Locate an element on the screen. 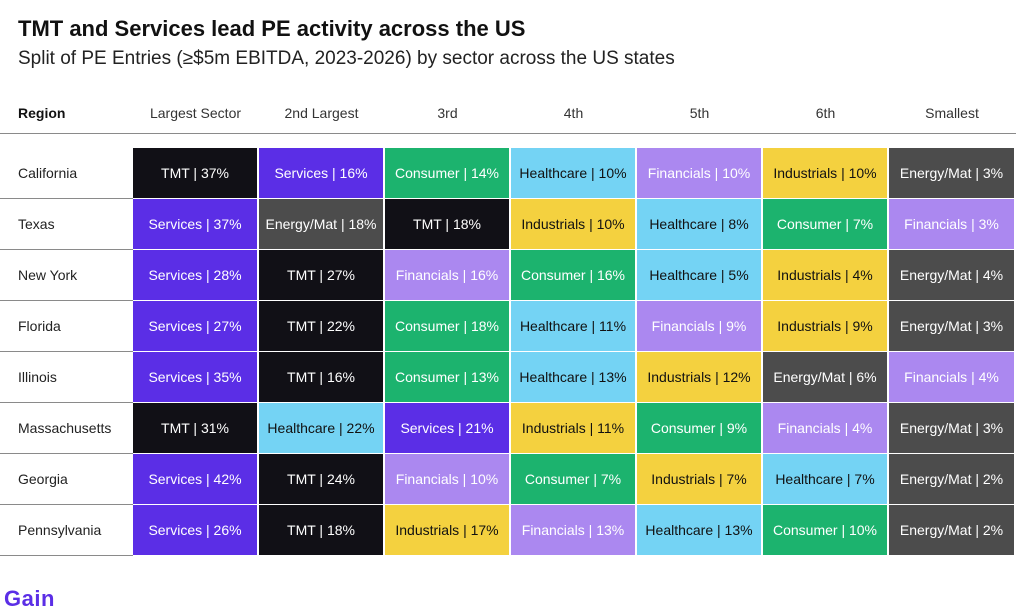  sector-cell: TMT | 24% is located at coordinates (321, 479).